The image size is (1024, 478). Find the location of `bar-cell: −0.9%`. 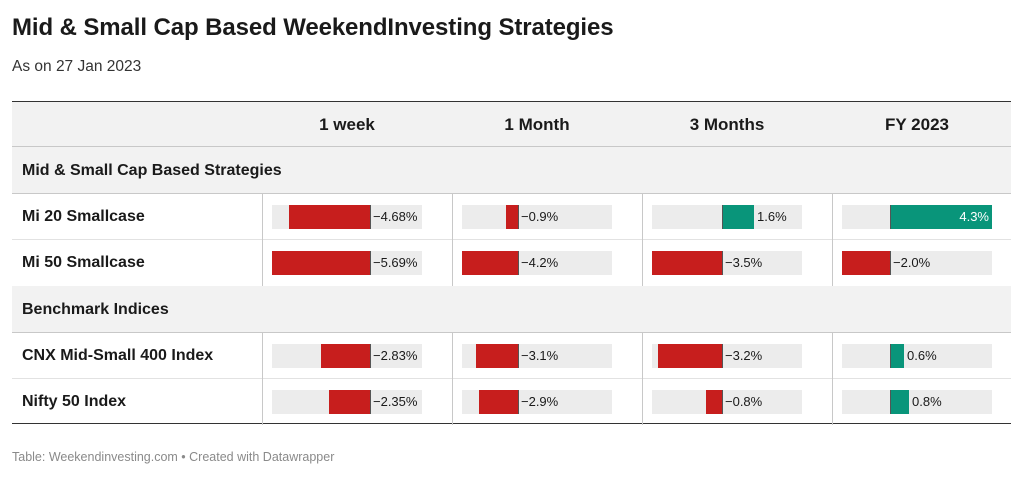

bar-cell: −0.9% is located at coordinates (537, 217).